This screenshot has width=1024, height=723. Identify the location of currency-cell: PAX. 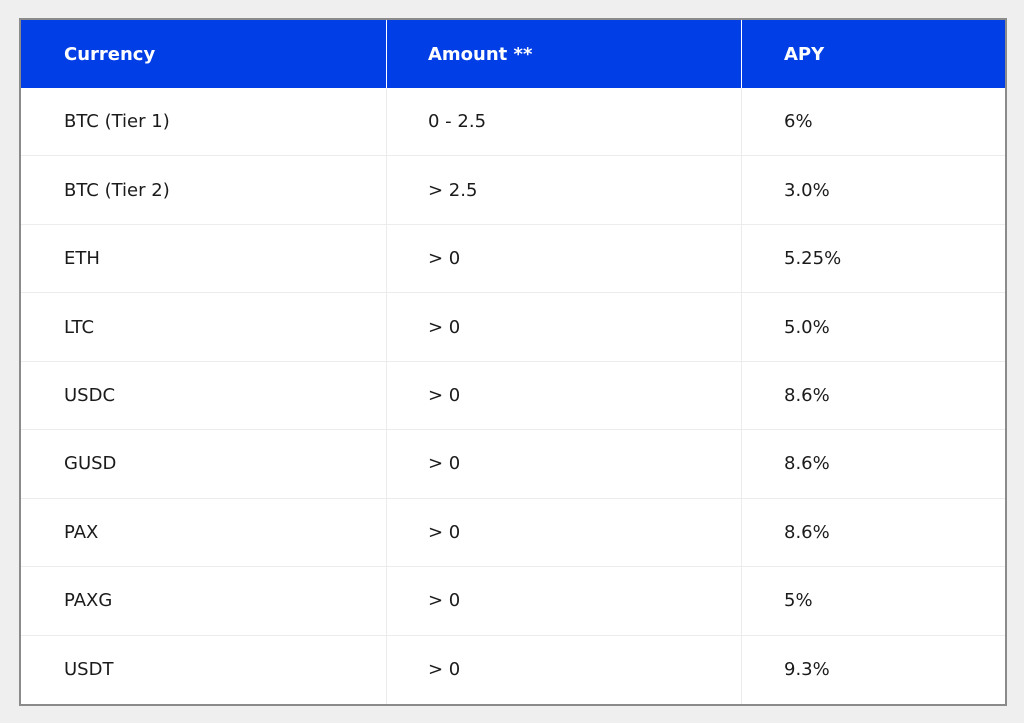
(204, 533).